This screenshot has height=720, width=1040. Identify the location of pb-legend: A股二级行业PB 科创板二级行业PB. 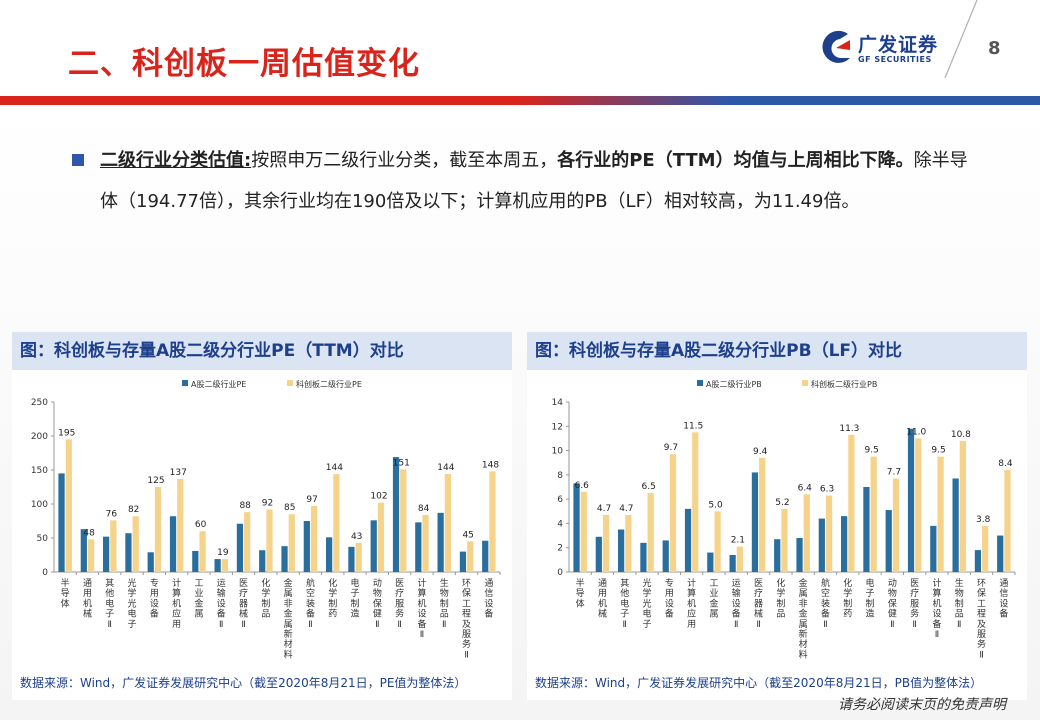
(787, 384).